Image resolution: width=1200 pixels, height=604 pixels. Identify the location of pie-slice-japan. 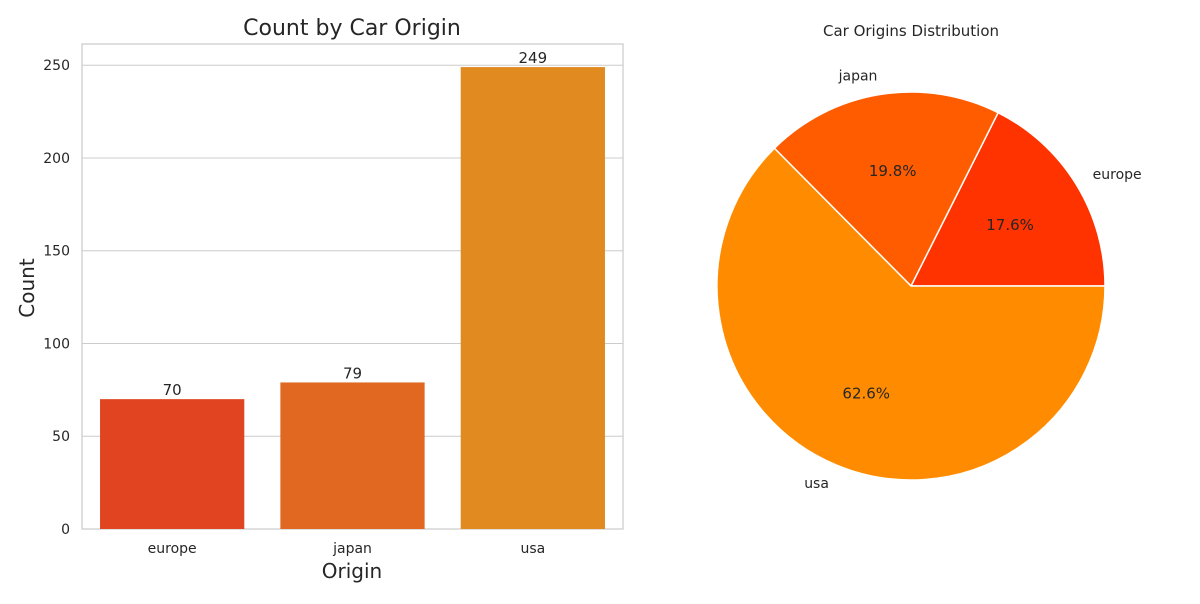
(886, 189).